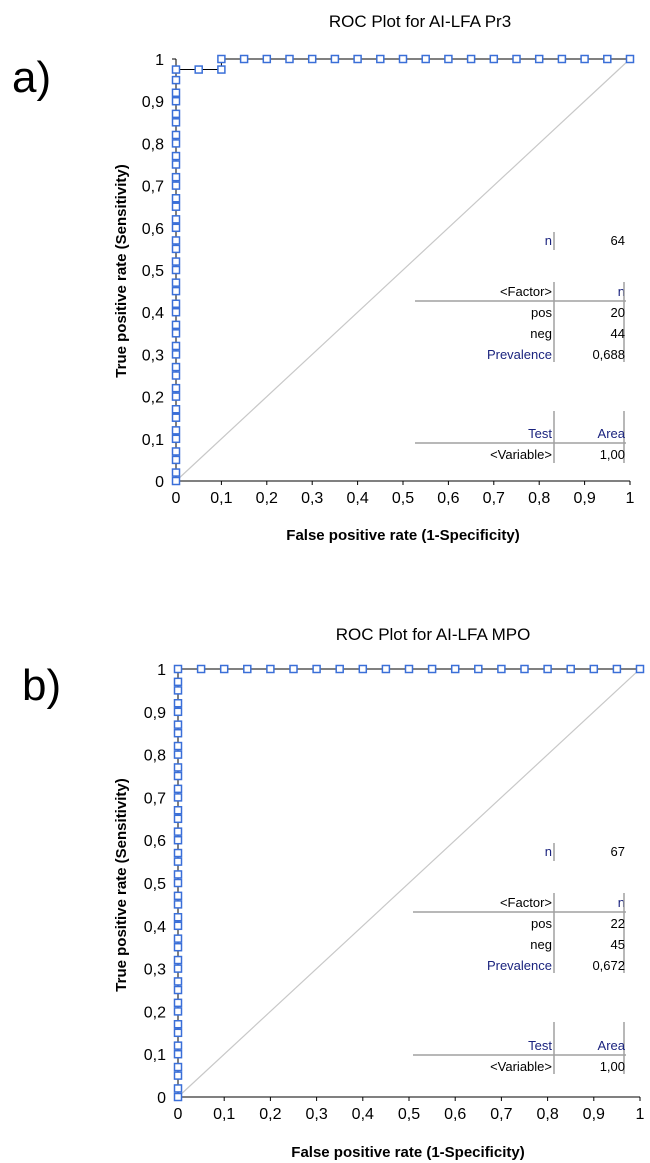  Describe the element at coordinates (541, 312) in the screenshot. I see `panel-a-pos-label: pos` at that location.